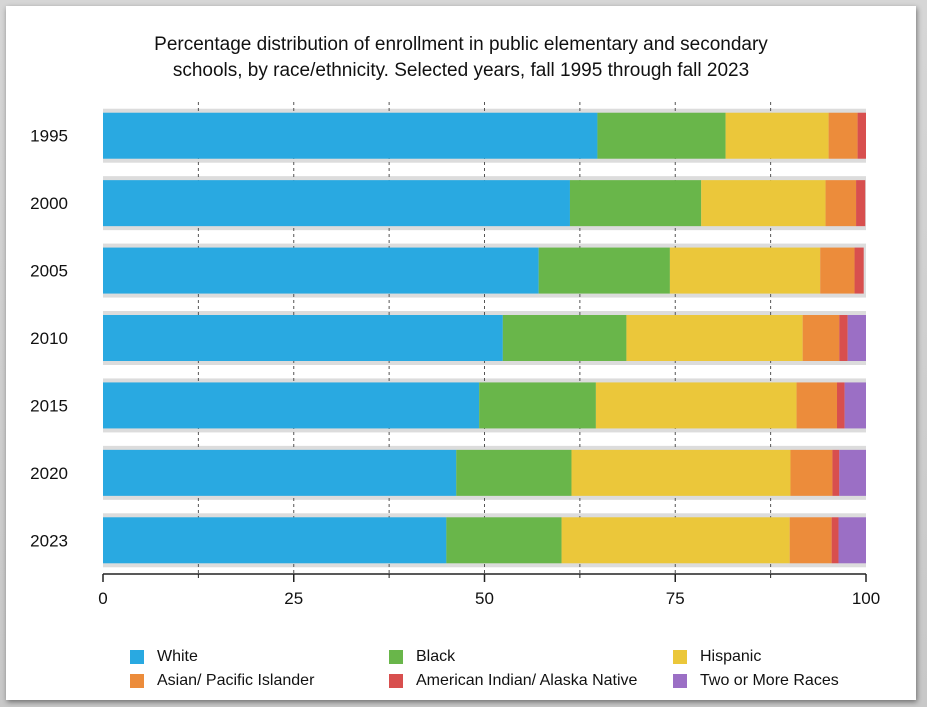  What do you see at coordinates (177, 656) in the screenshot?
I see `legend-label: White` at bounding box center [177, 656].